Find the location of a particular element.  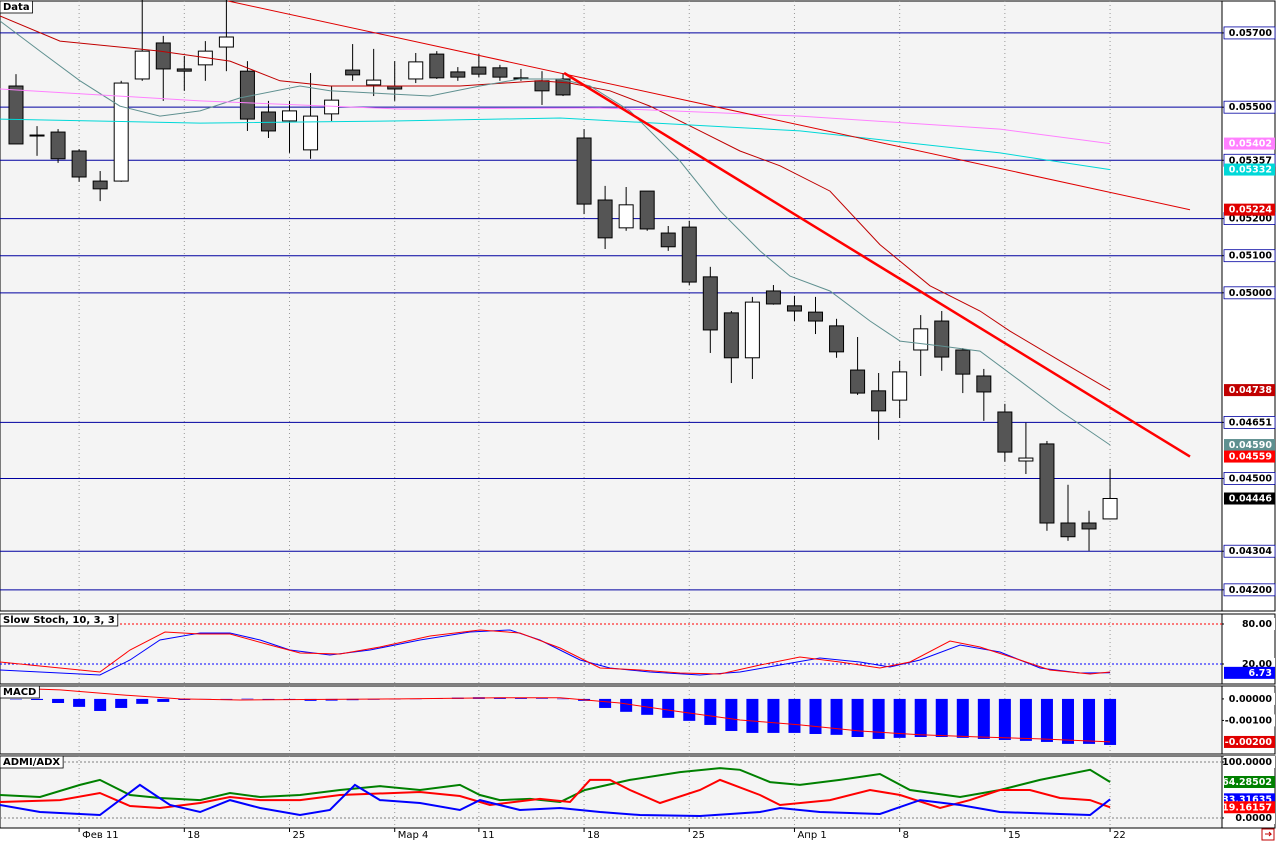

x-tick-label: Мар 4 is located at coordinates (413, 835).